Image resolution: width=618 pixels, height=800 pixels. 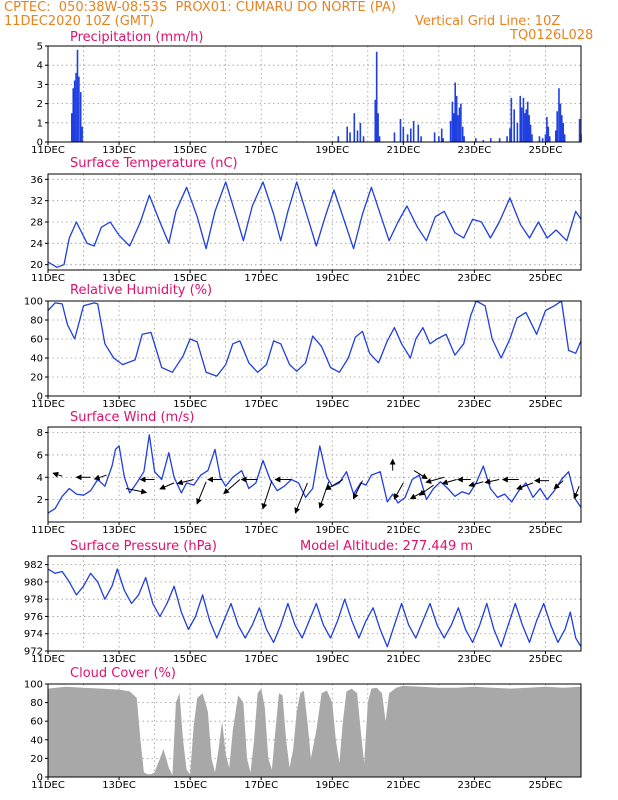 I want to click on cloud-ytick-label: 100, so click(x=33, y=685).